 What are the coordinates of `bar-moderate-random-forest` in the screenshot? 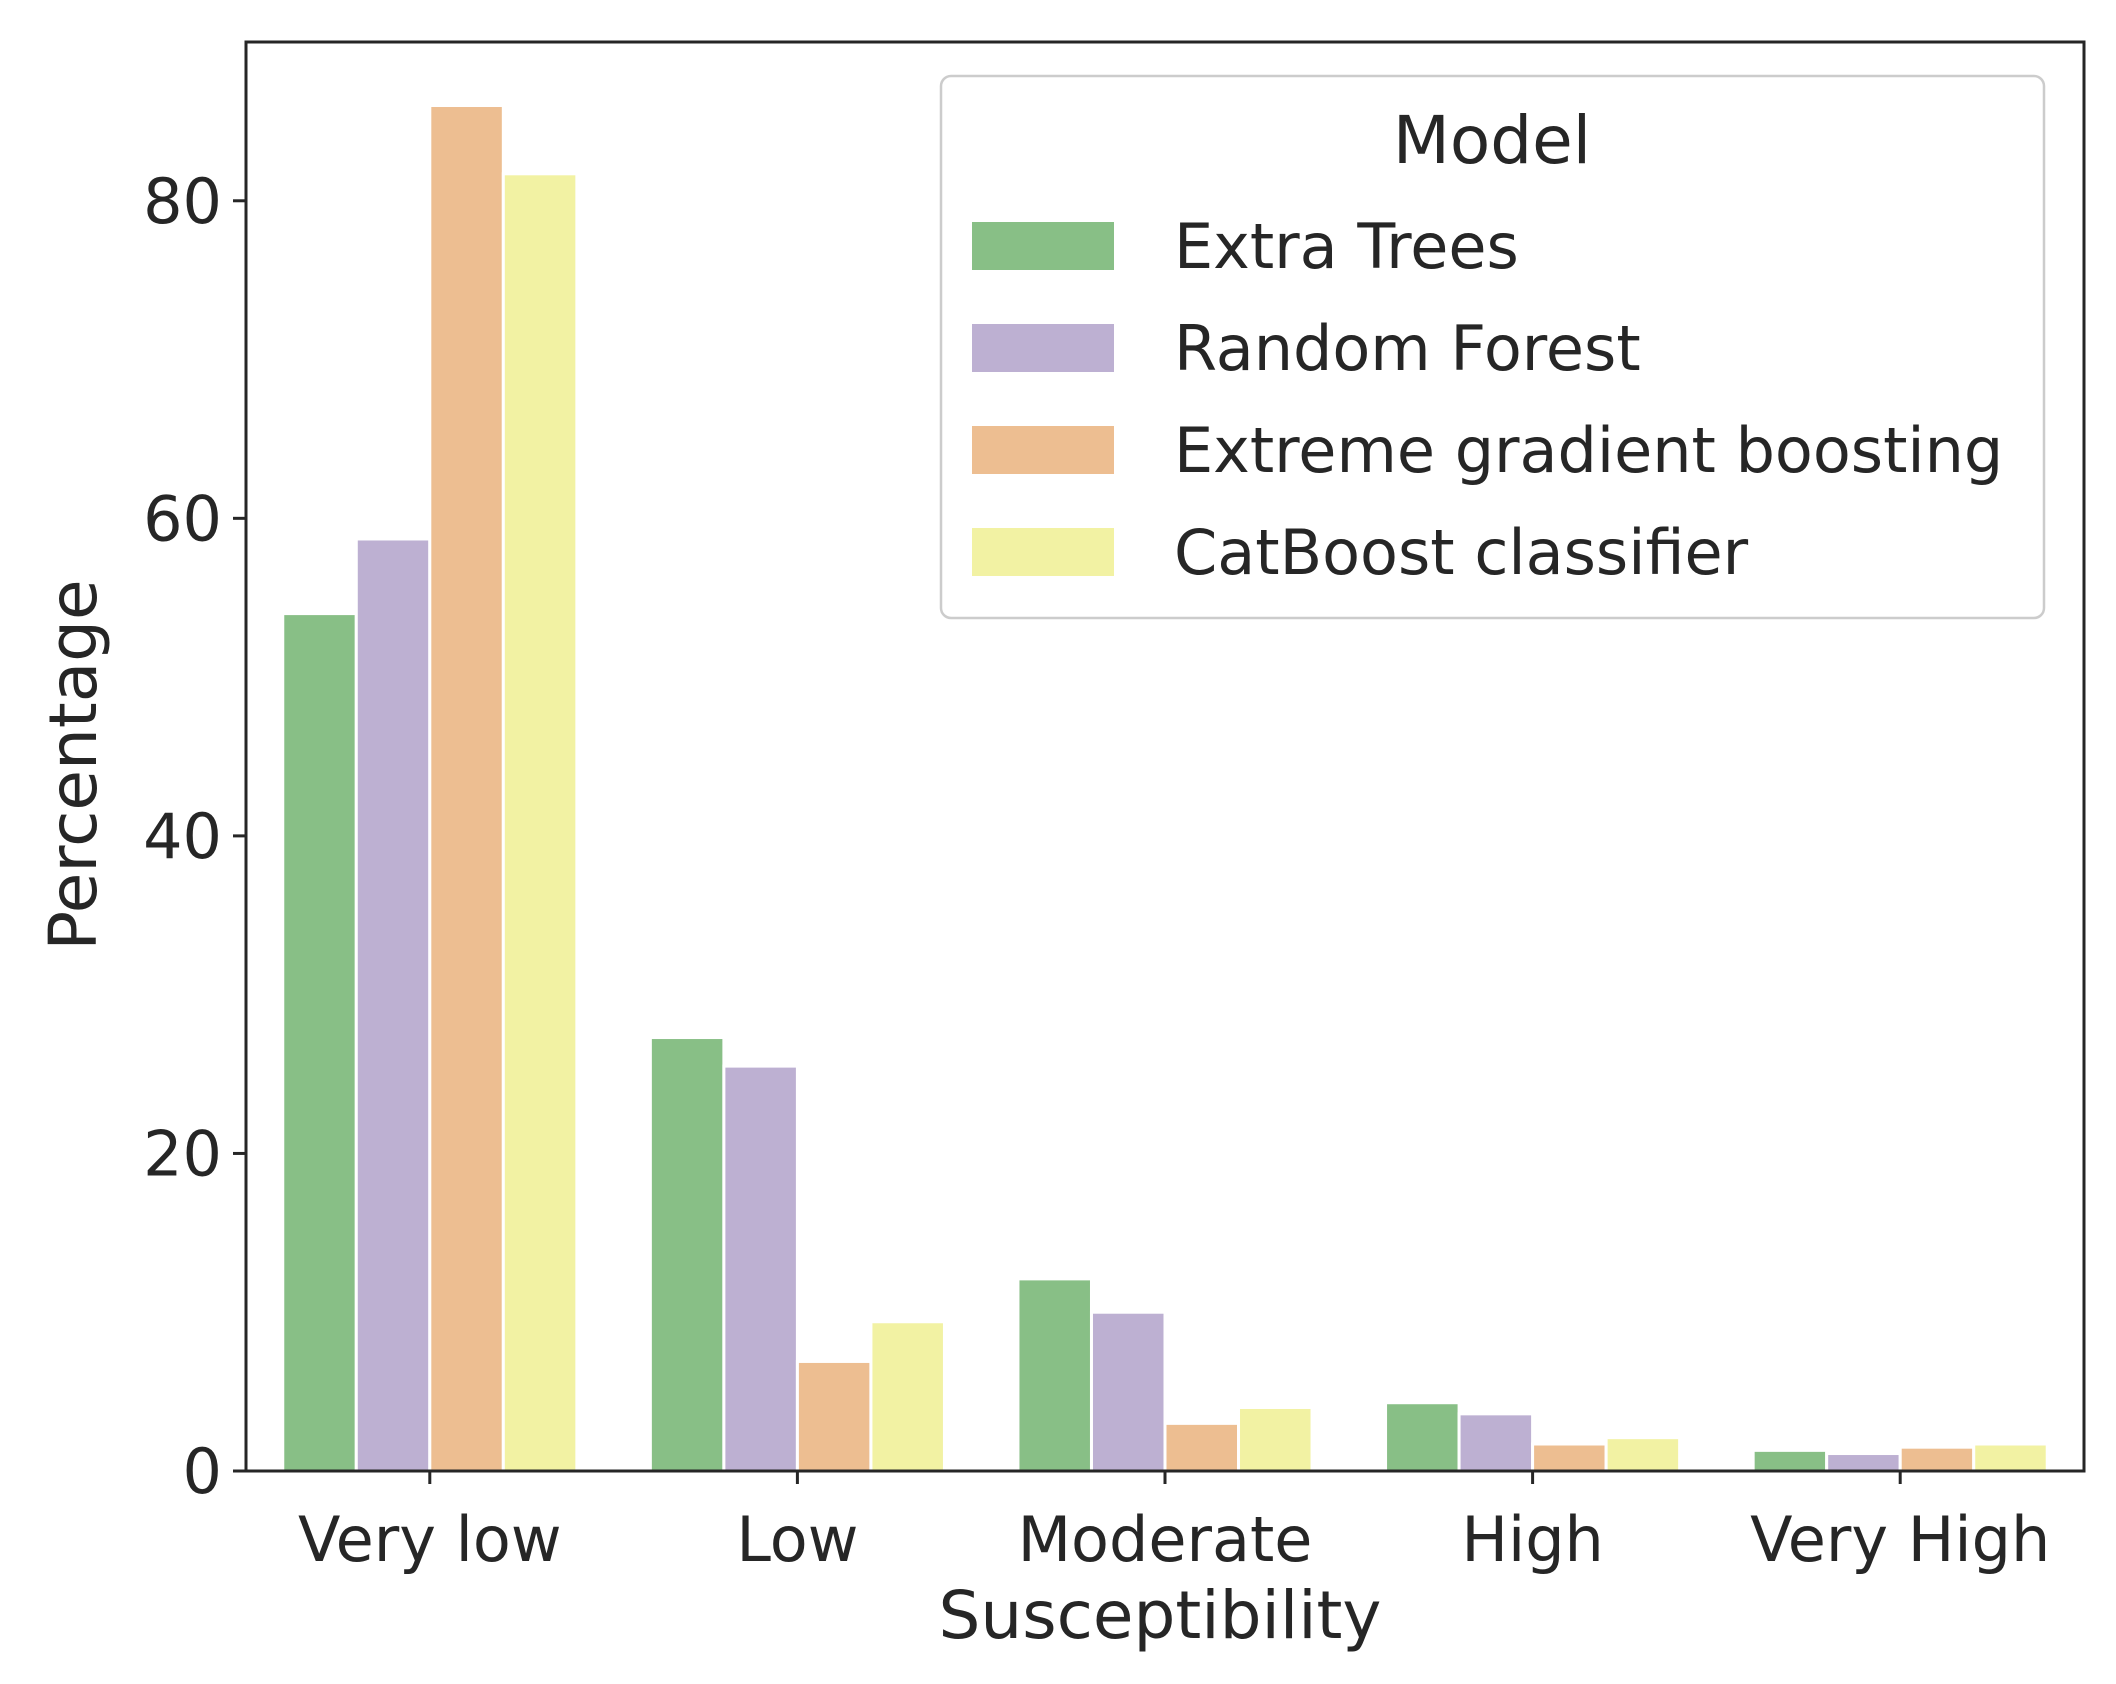 It's located at (1128, 1391).